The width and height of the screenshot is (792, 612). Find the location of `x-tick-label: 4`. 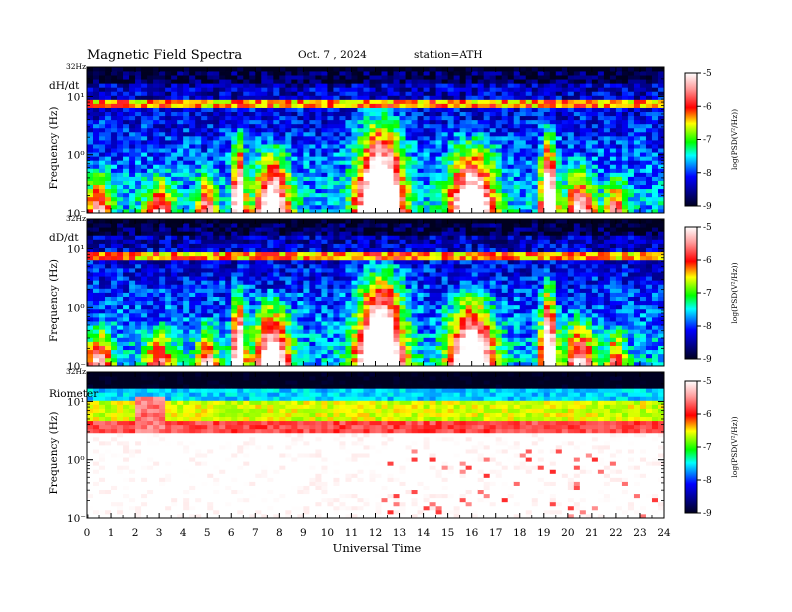

x-tick-label: 4 is located at coordinates (183, 533).